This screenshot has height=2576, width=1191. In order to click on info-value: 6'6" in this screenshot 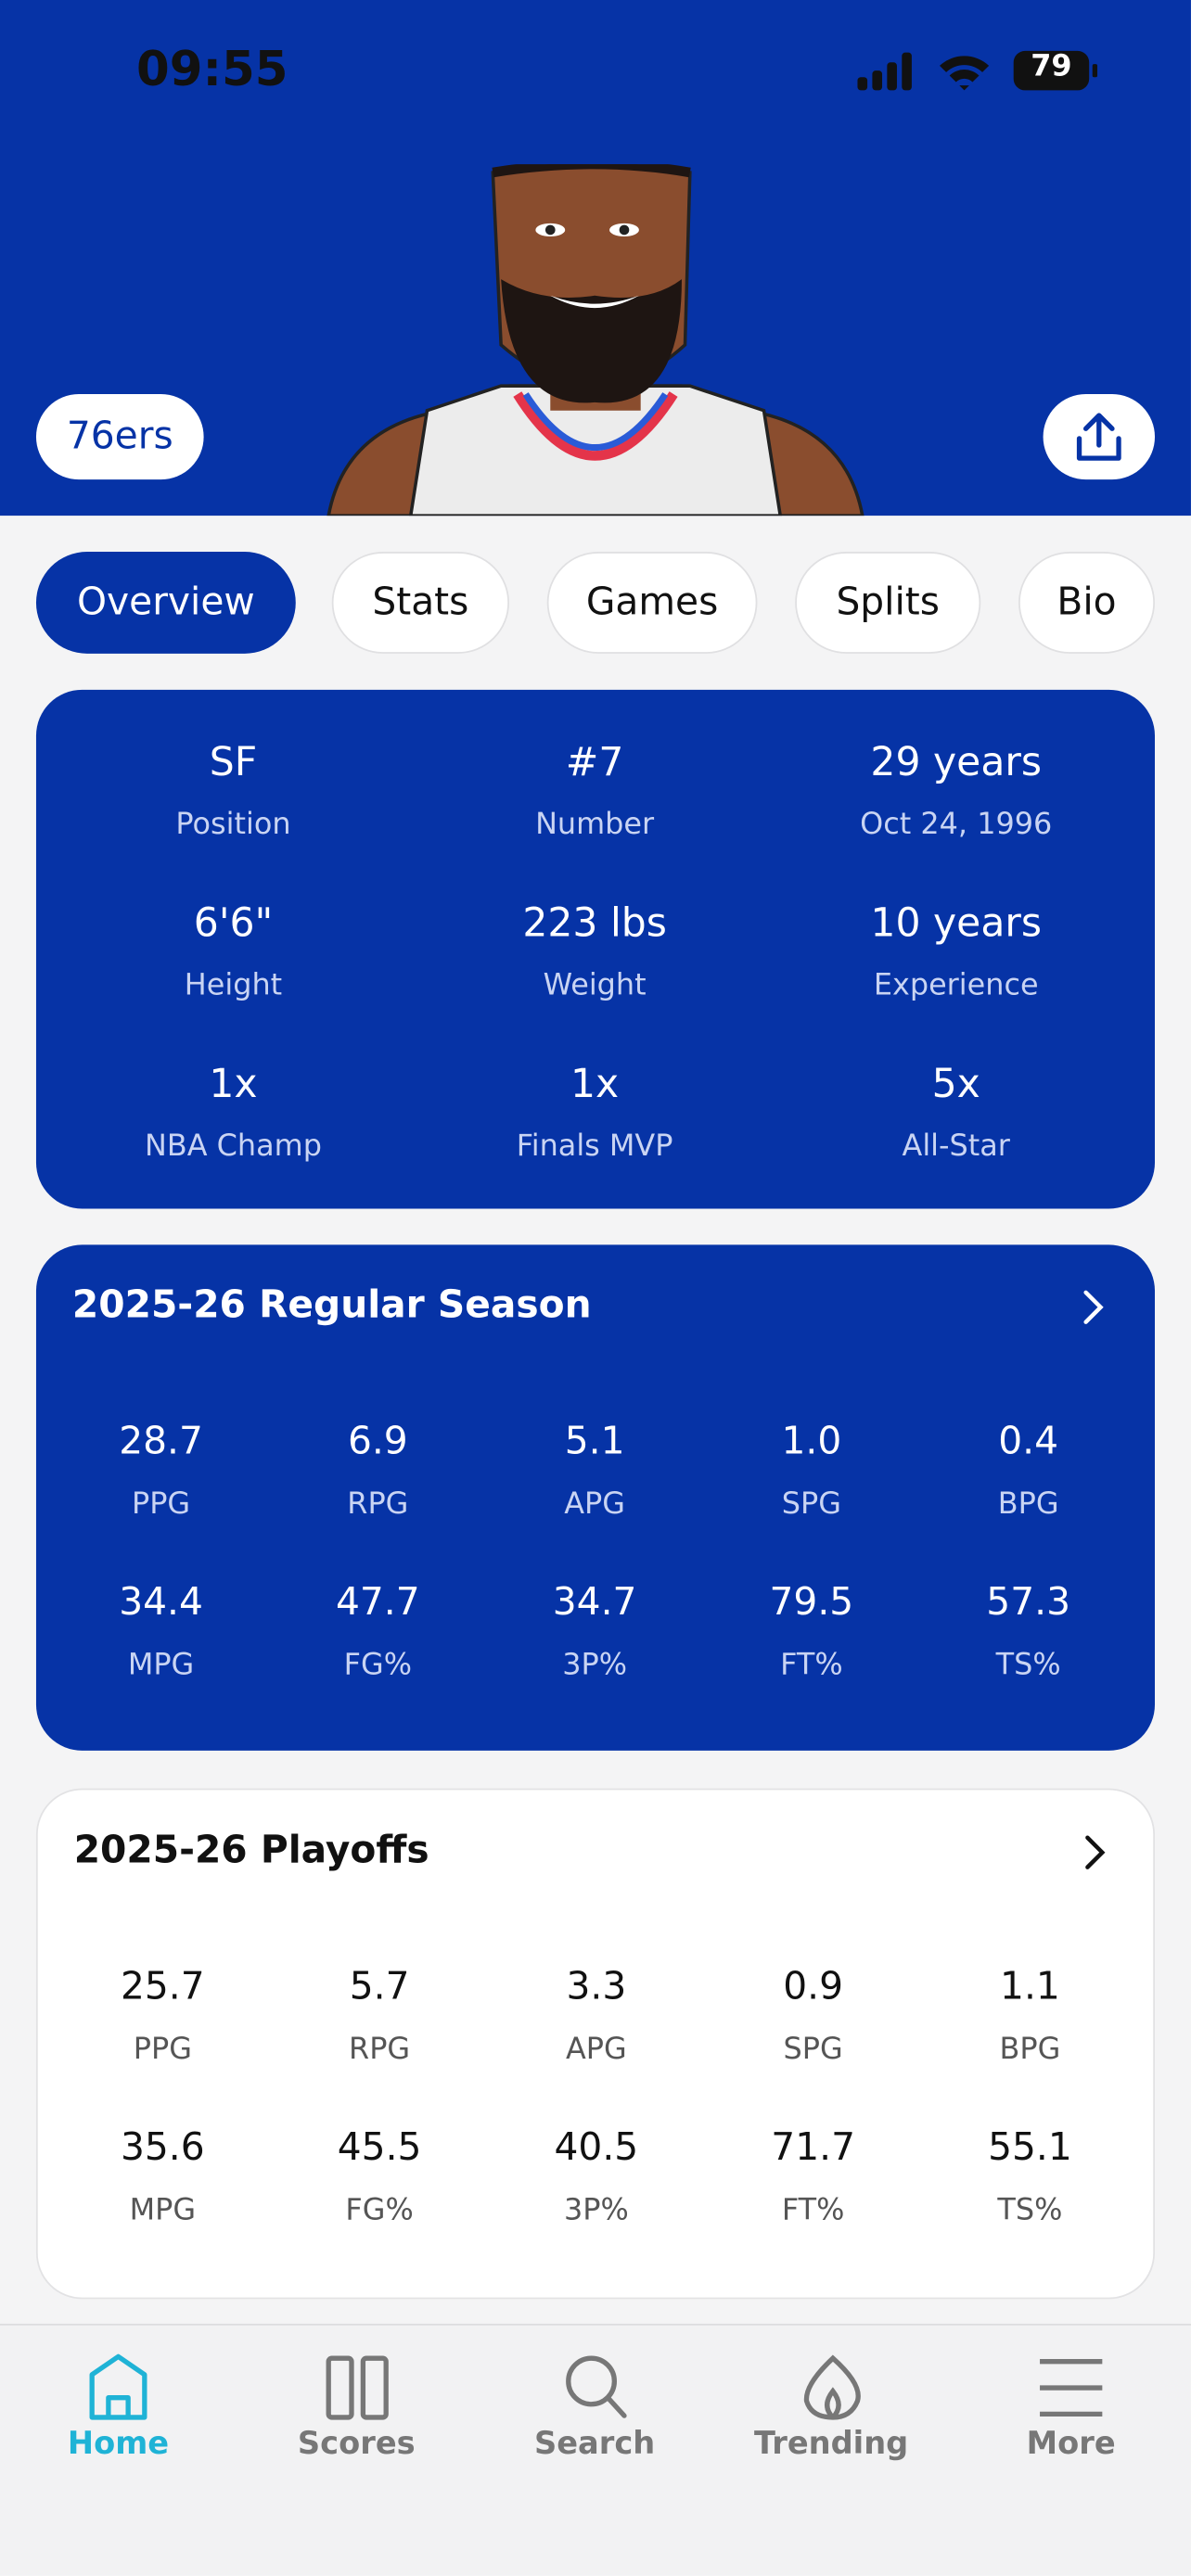, I will do `click(233, 923)`.